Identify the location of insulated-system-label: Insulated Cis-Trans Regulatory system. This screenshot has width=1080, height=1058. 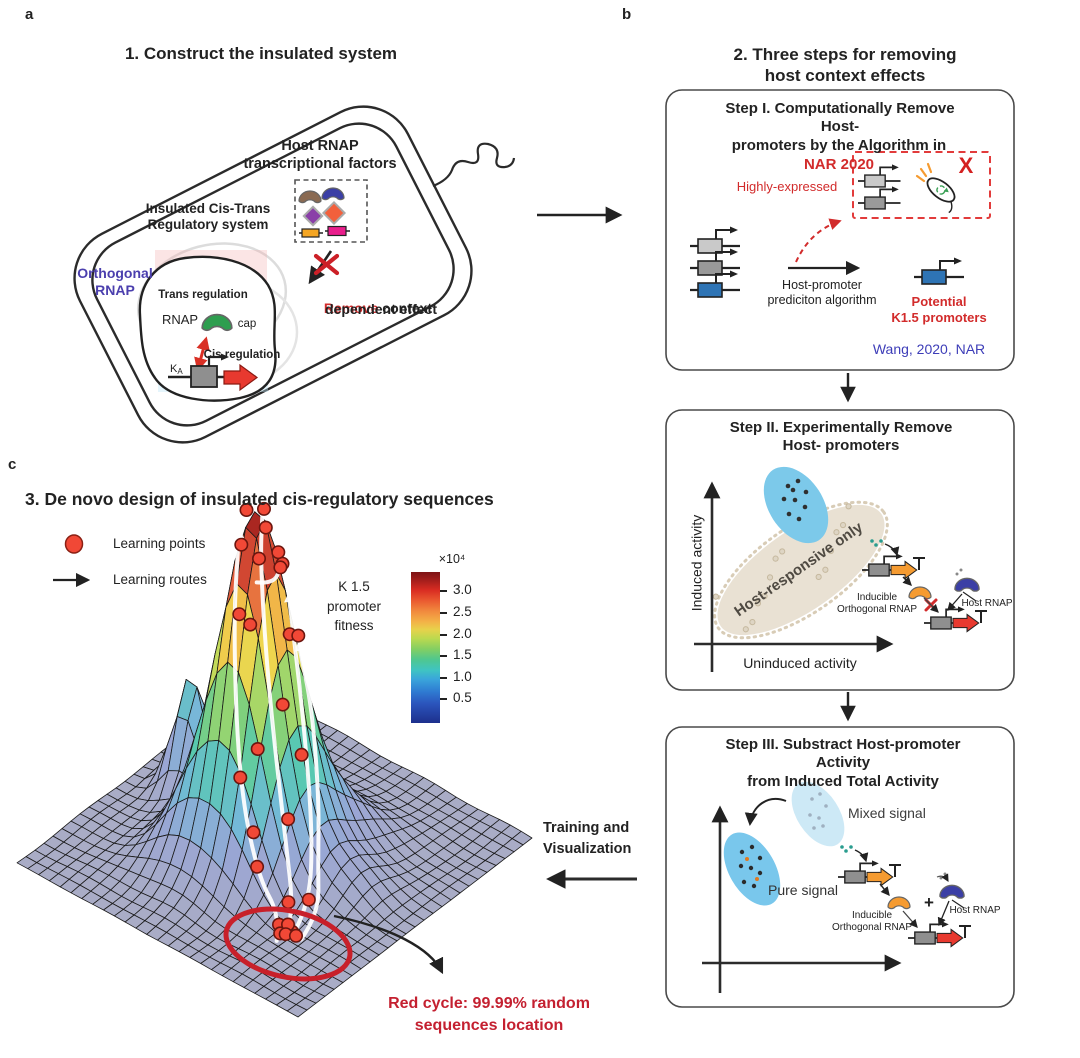
(208, 217).